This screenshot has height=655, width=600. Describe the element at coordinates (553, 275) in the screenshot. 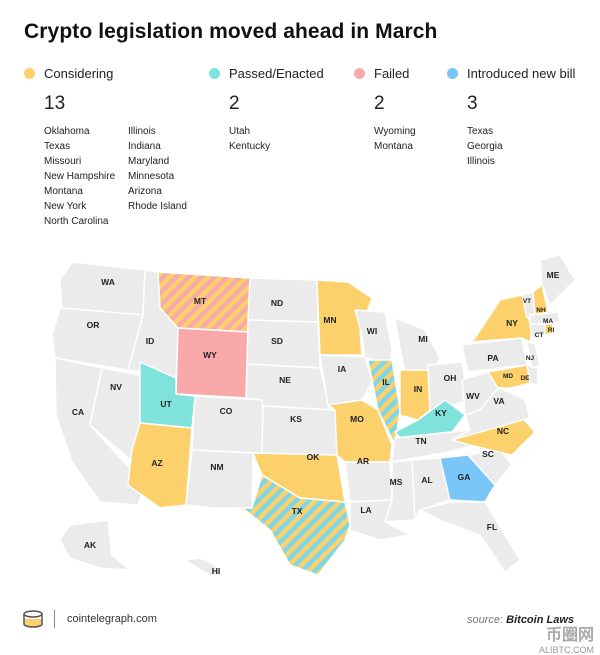

I see `map-label-me: ME` at that location.